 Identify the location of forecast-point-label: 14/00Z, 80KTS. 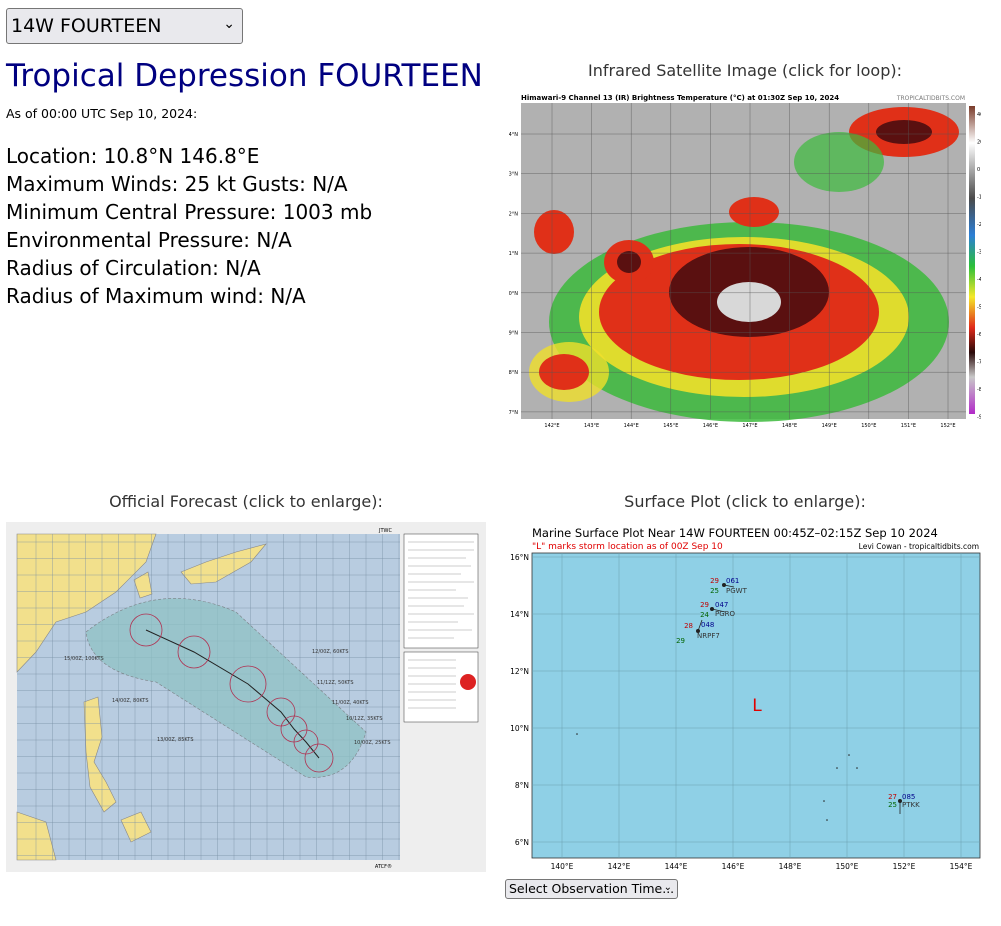
(130, 701).